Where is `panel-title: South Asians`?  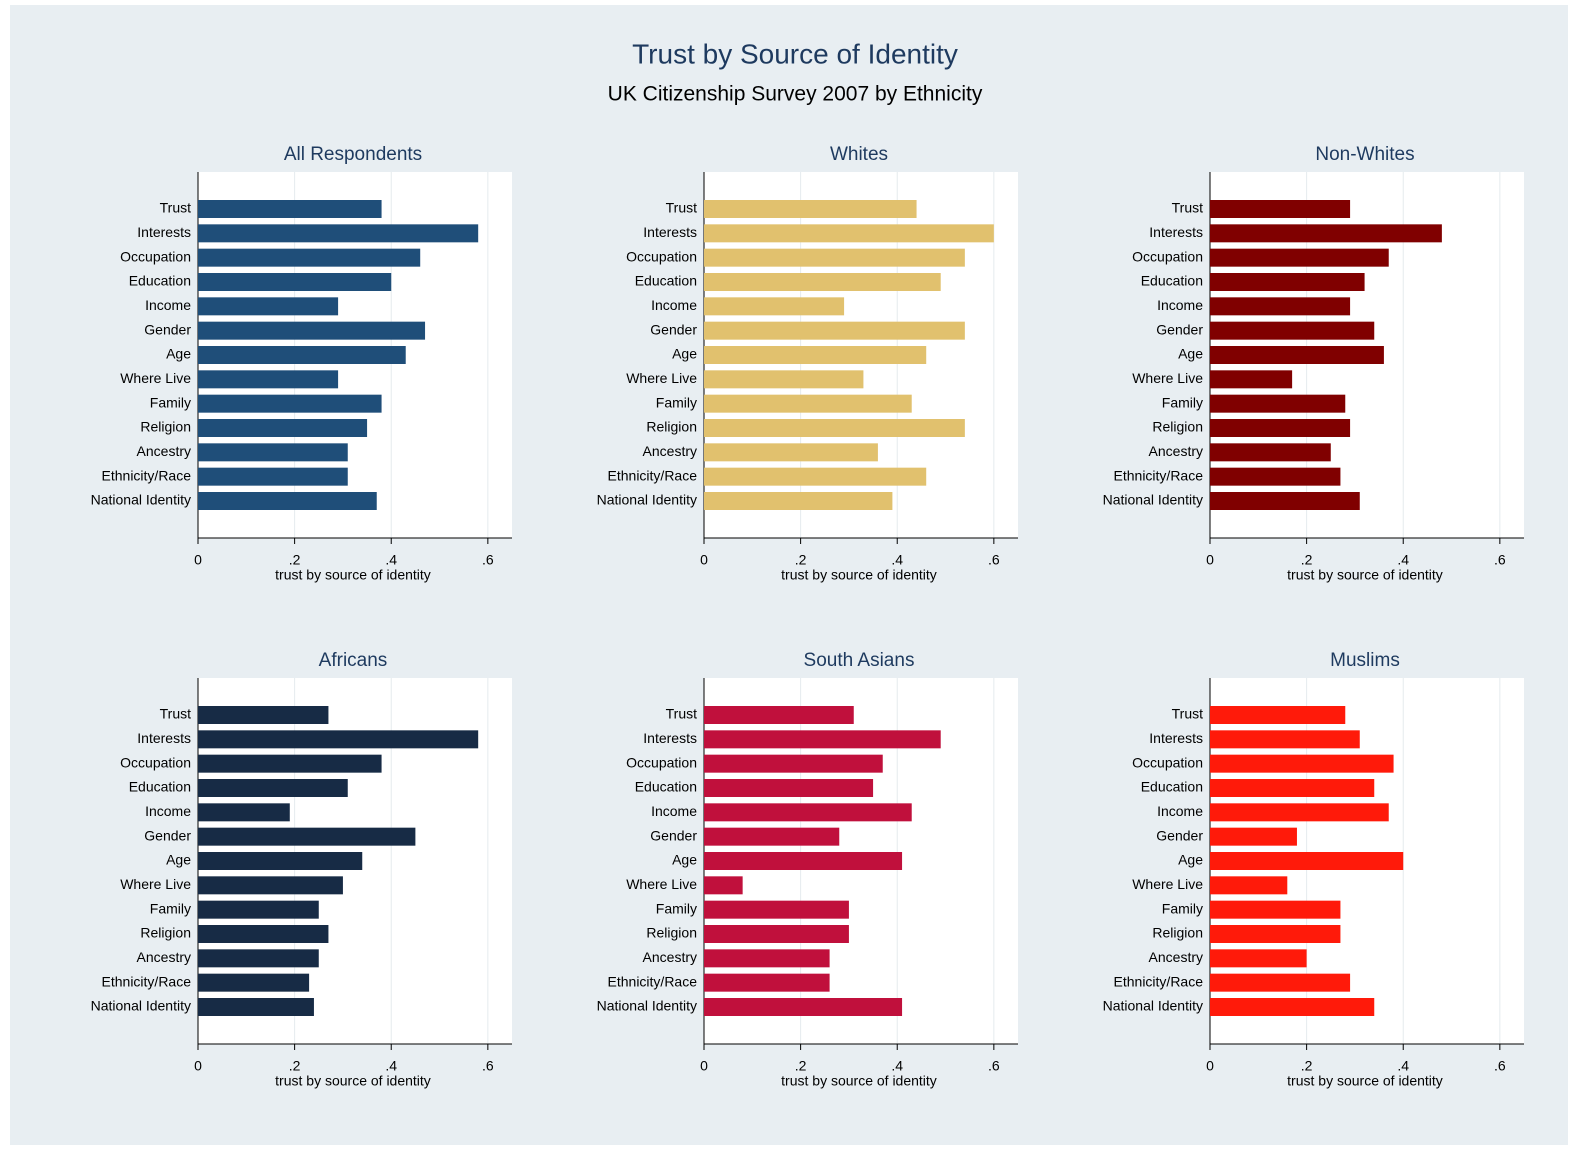
panel-title: South Asians is located at coordinates (859, 660).